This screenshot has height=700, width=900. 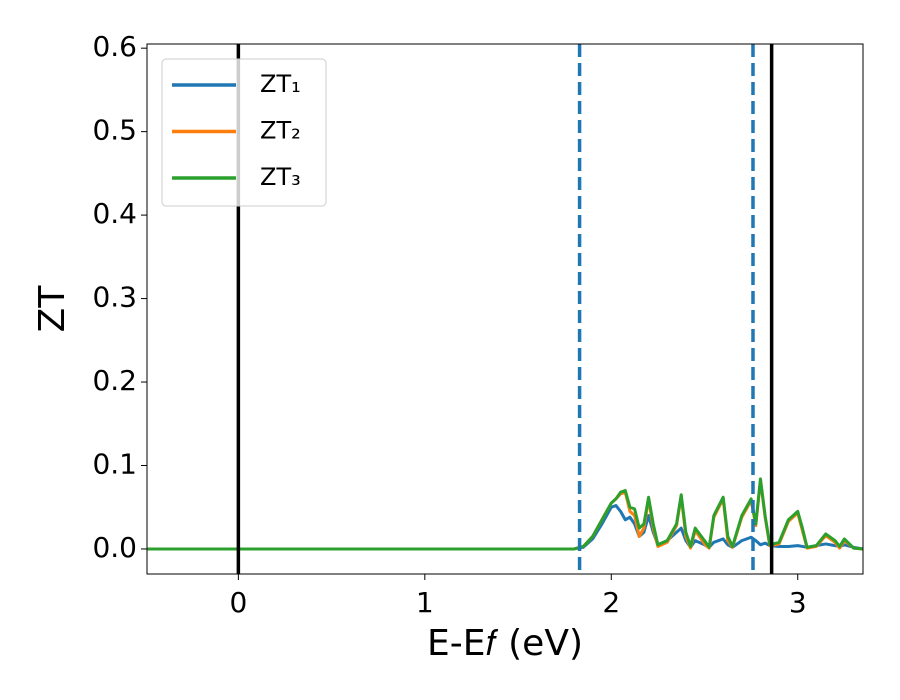 What do you see at coordinates (425, 602) in the screenshot?
I see `x-tick-label: 1` at bounding box center [425, 602].